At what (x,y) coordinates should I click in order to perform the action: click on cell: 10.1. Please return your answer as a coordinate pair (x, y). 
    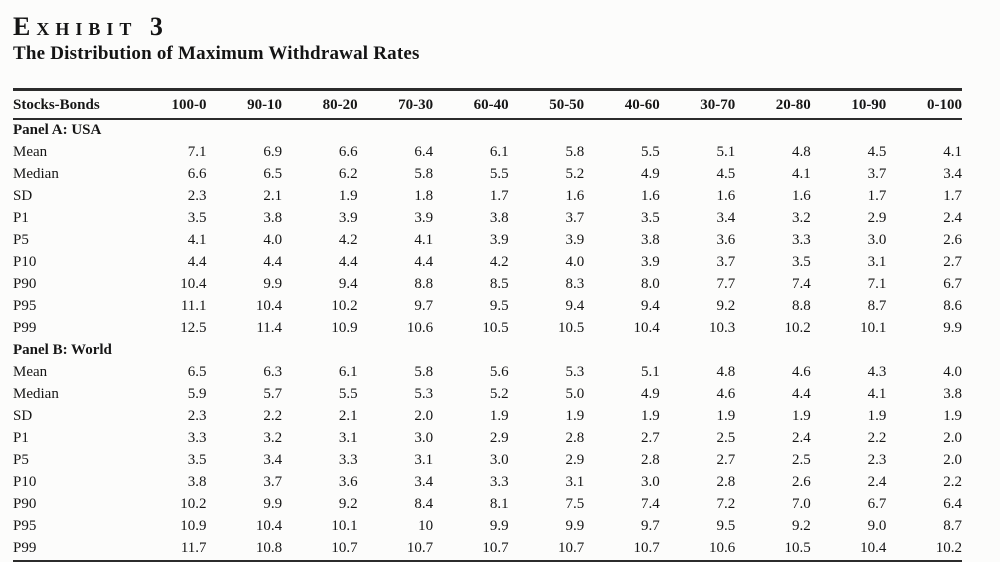
    Looking at the image, I should click on (344, 526).